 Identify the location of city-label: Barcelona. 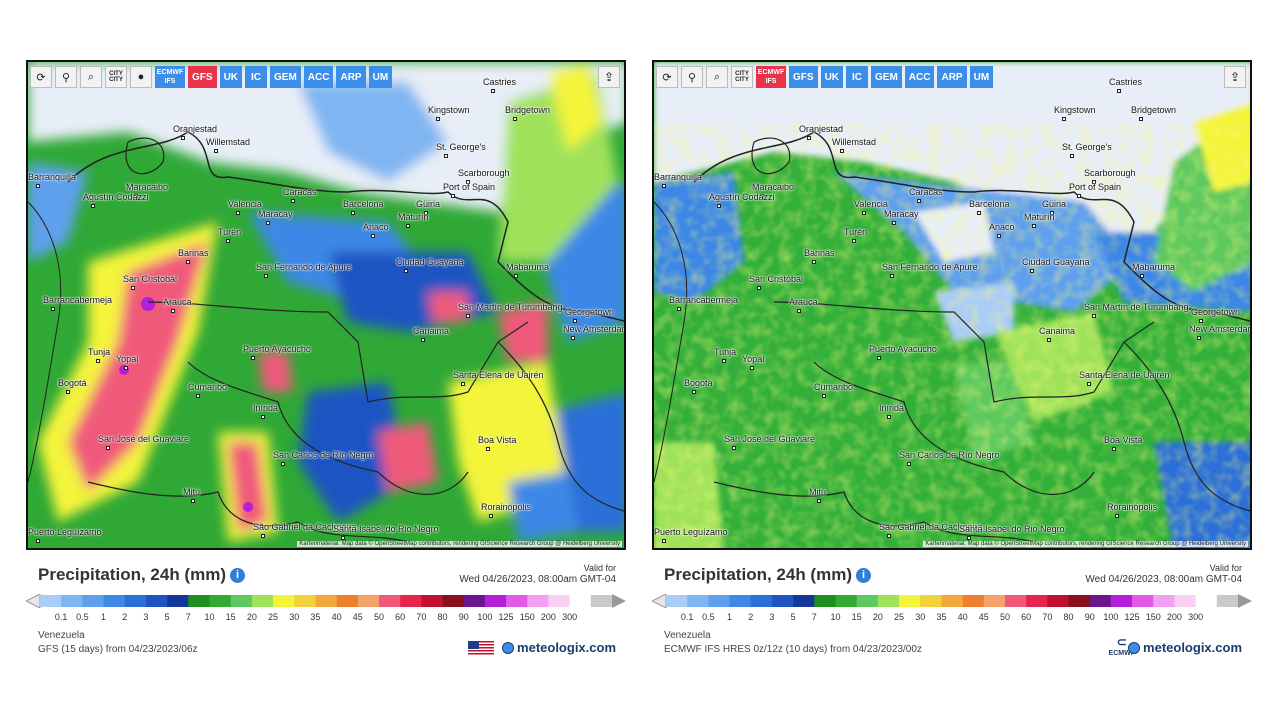
(989, 204).